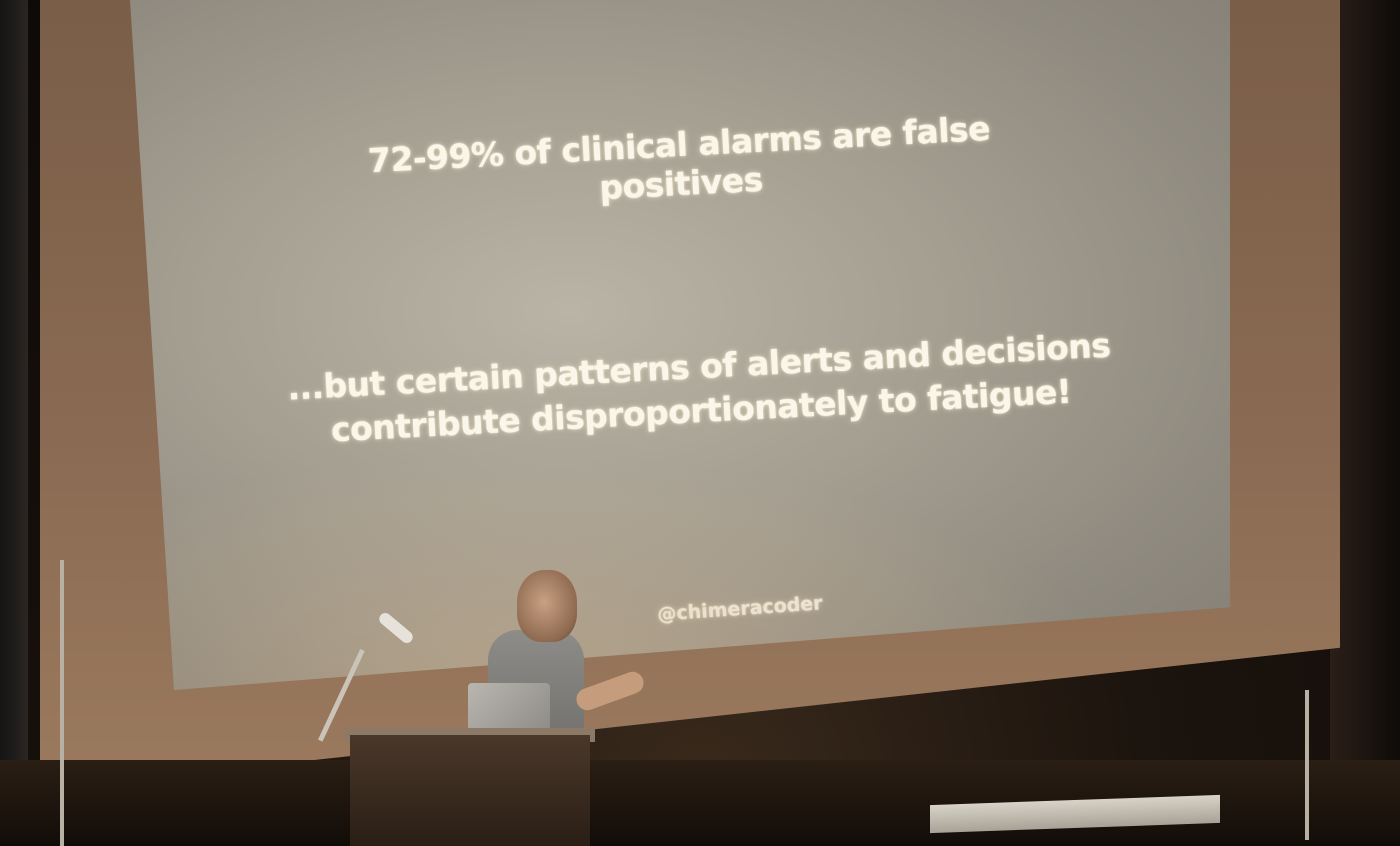 This screenshot has height=846, width=1400. What do you see at coordinates (740, 609) in the screenshot?
I see `slide-twitter-handle: @chimeracoder` at bounding box center [740, 609].